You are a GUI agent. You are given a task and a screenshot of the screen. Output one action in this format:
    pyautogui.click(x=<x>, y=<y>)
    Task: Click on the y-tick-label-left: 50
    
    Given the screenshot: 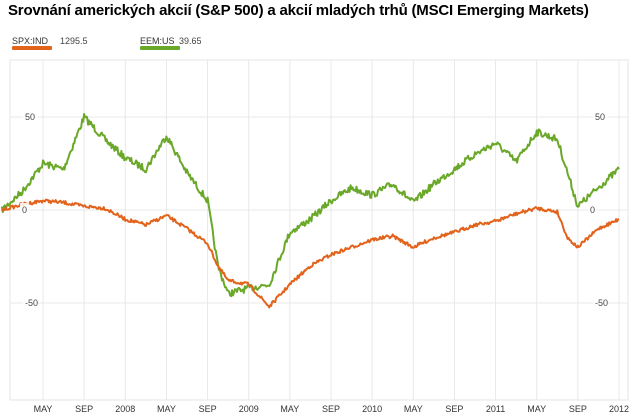 What is the action you would take?
    pyautogui.click(x=30, y=117)
    